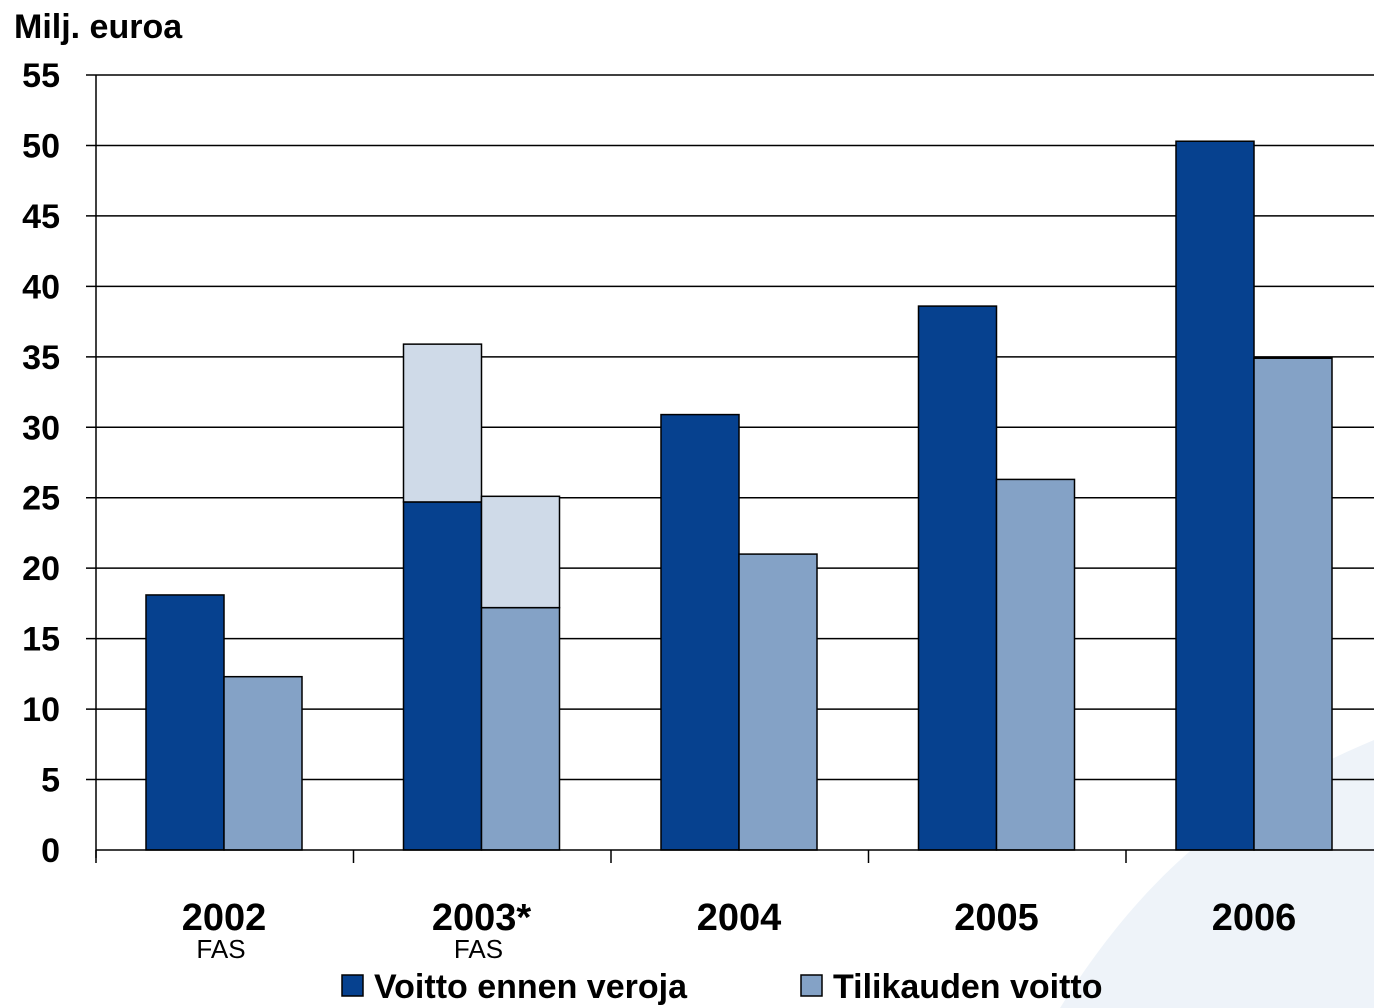 The width and height of the screenshot is (1374, 1008). What do you see at coordinates (41, 428) in the screenshot?
I see `y-tick-label: 30` at bounding box center [41, 428].